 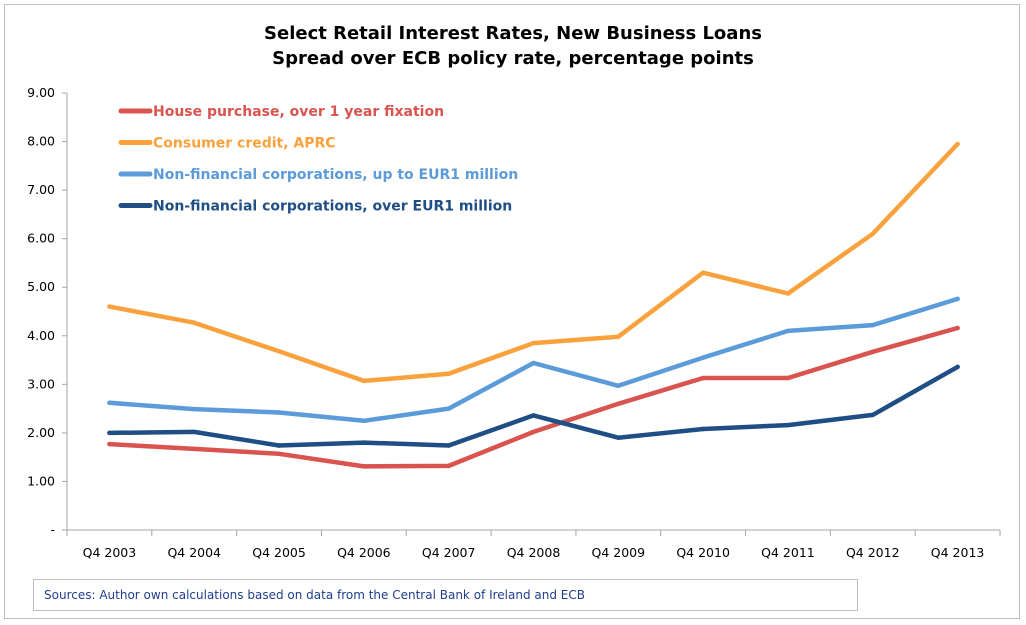 What do you see at coordinates (41, 480) in the screenshot?
I see `y-tick-label: 1.00` at bounding box center [41, 480].